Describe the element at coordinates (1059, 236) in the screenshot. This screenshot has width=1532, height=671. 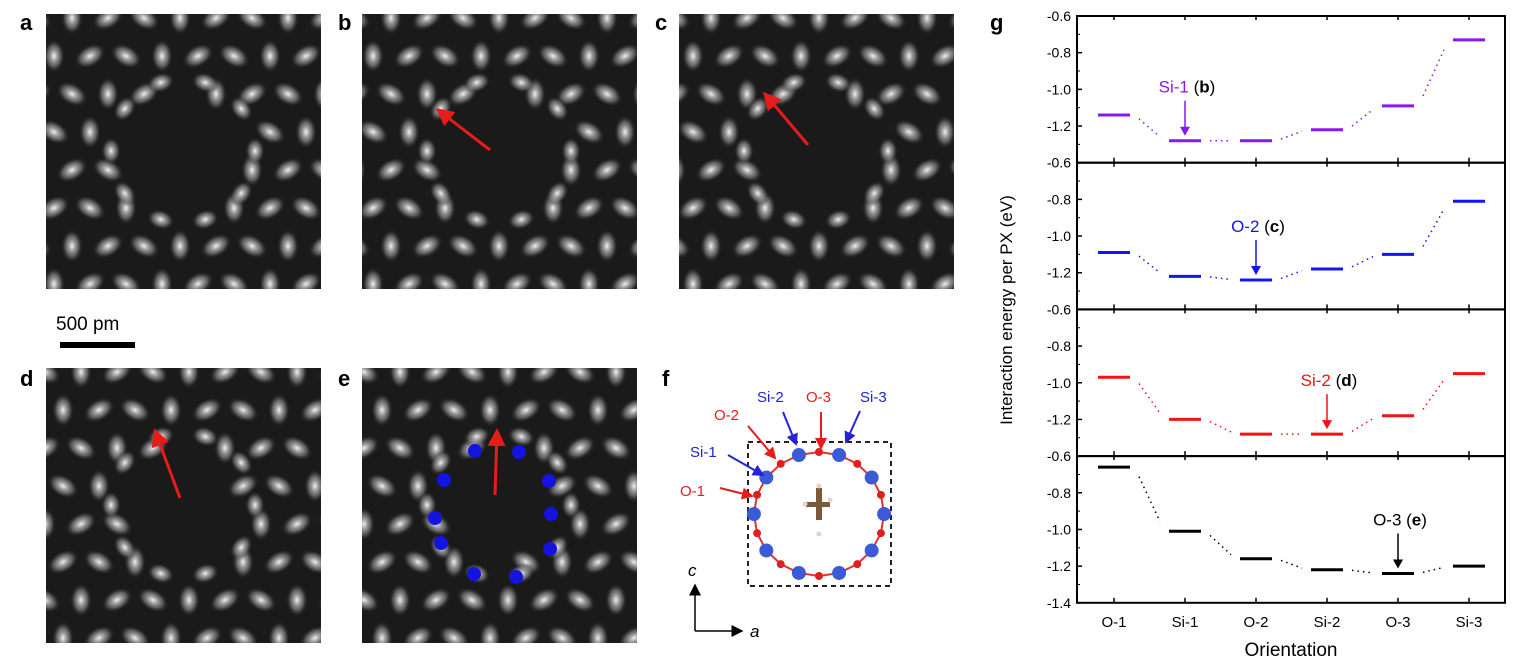
I see `y-tick-label: -1.0` at that location.